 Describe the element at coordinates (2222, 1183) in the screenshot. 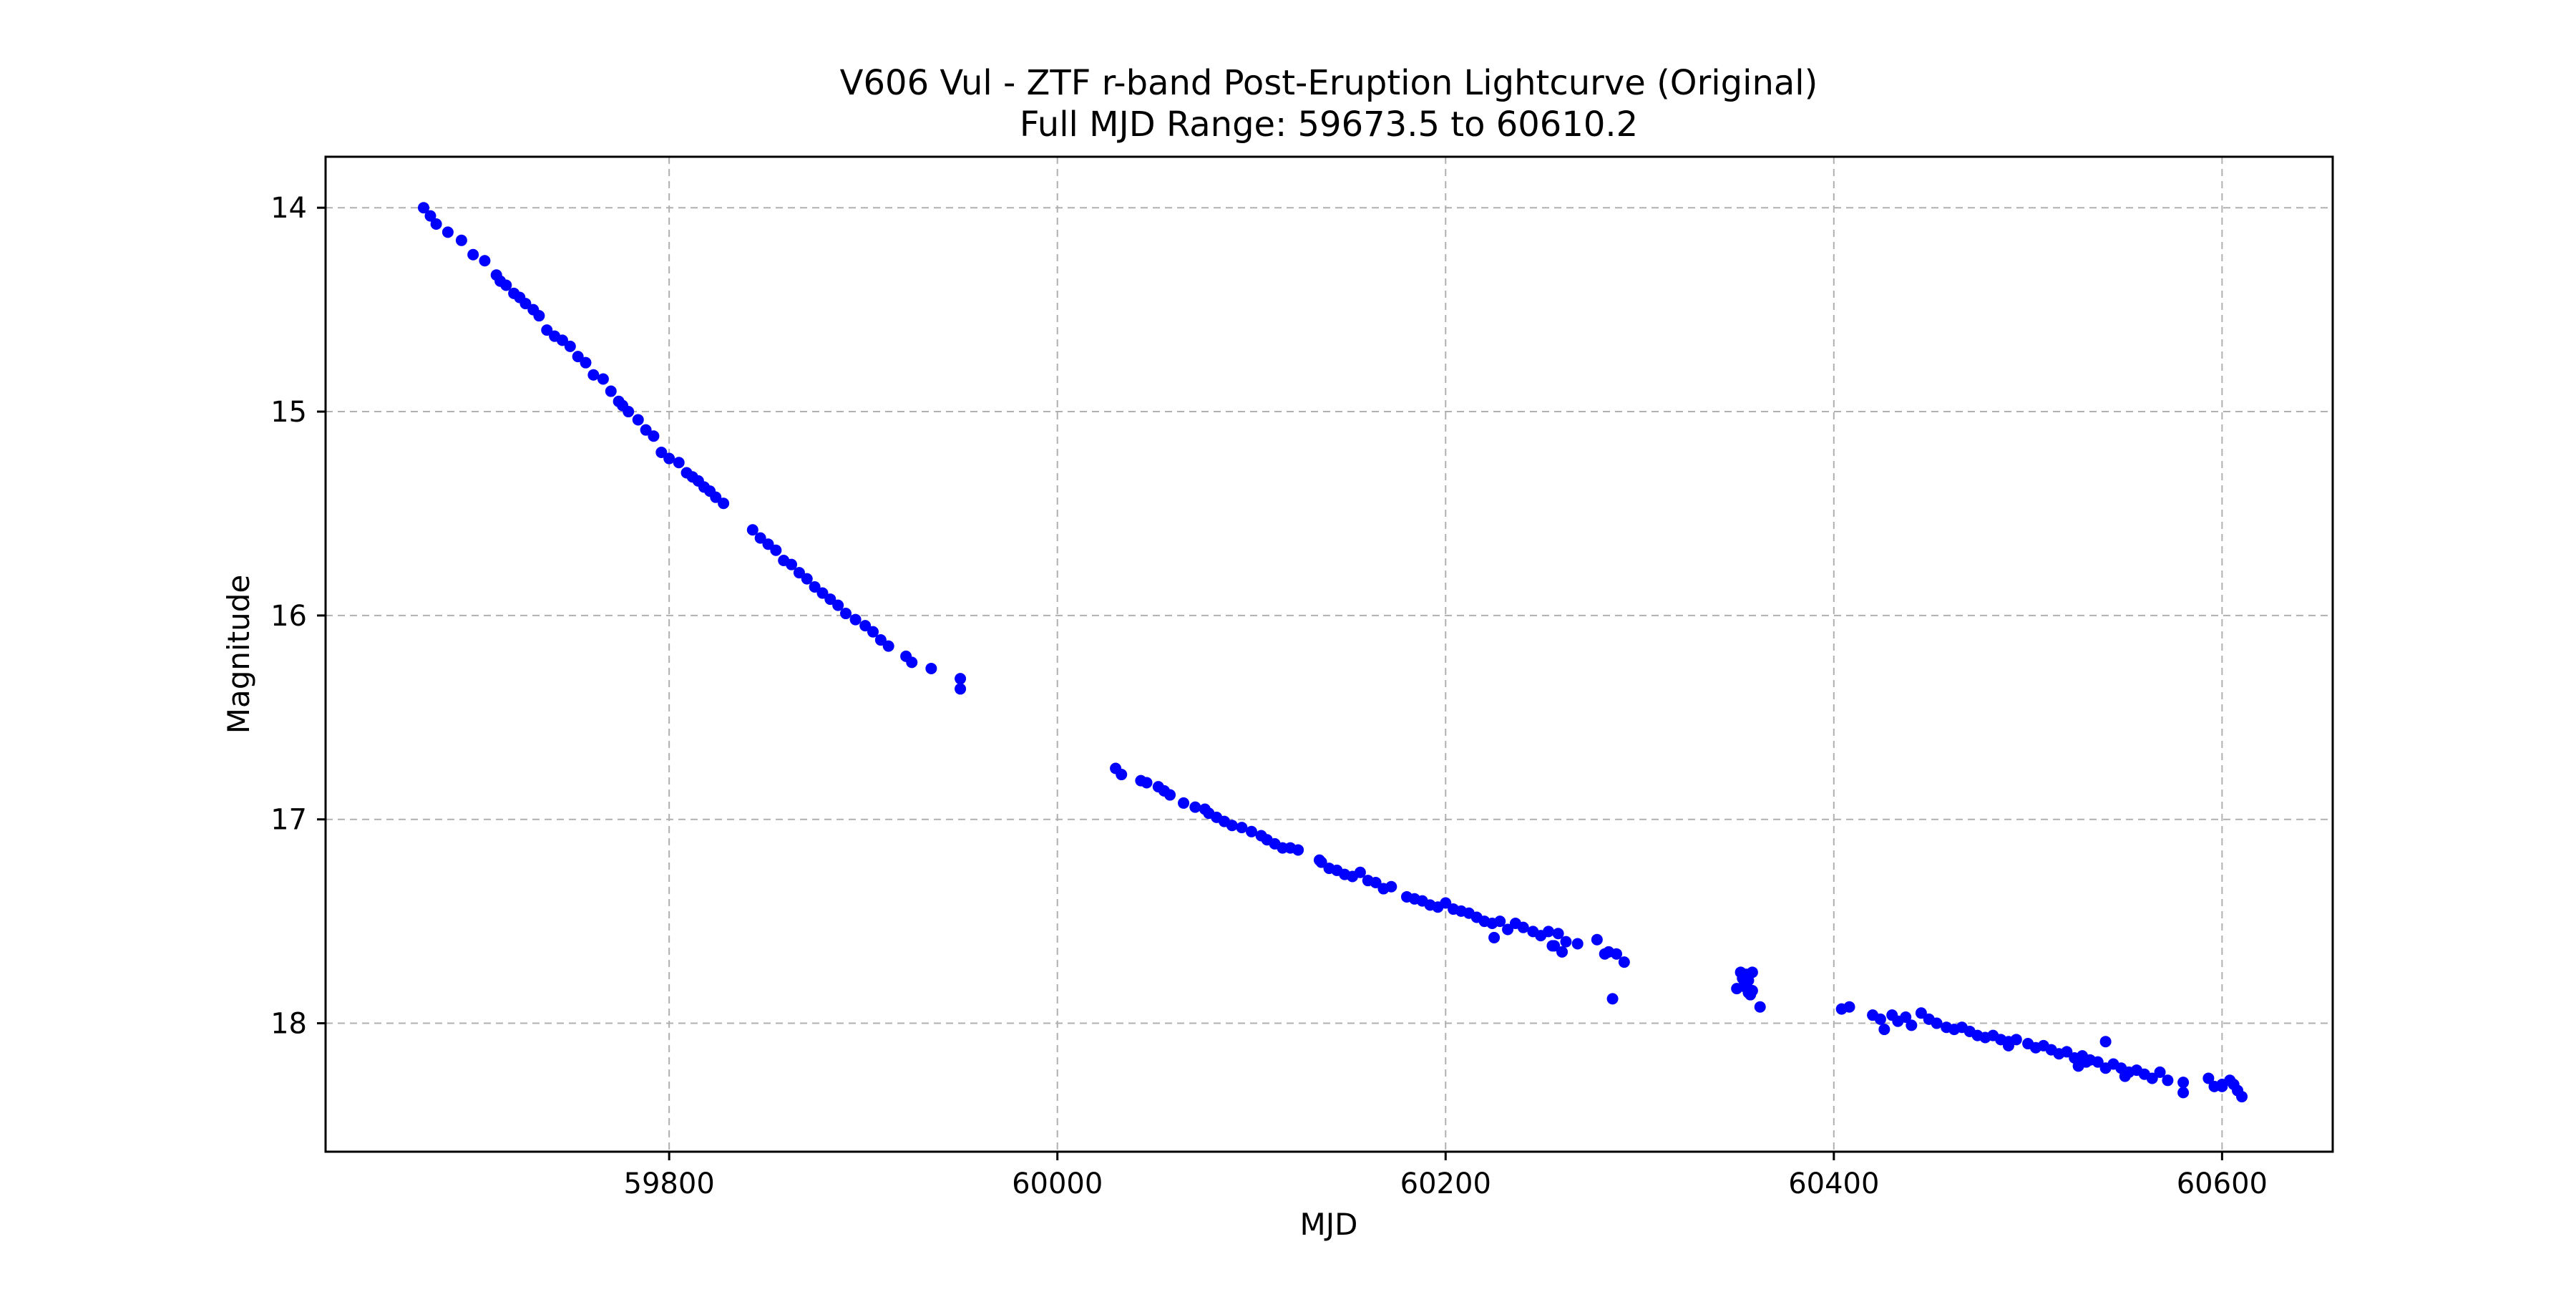

I see `x-tick-label: 60600` at that location.